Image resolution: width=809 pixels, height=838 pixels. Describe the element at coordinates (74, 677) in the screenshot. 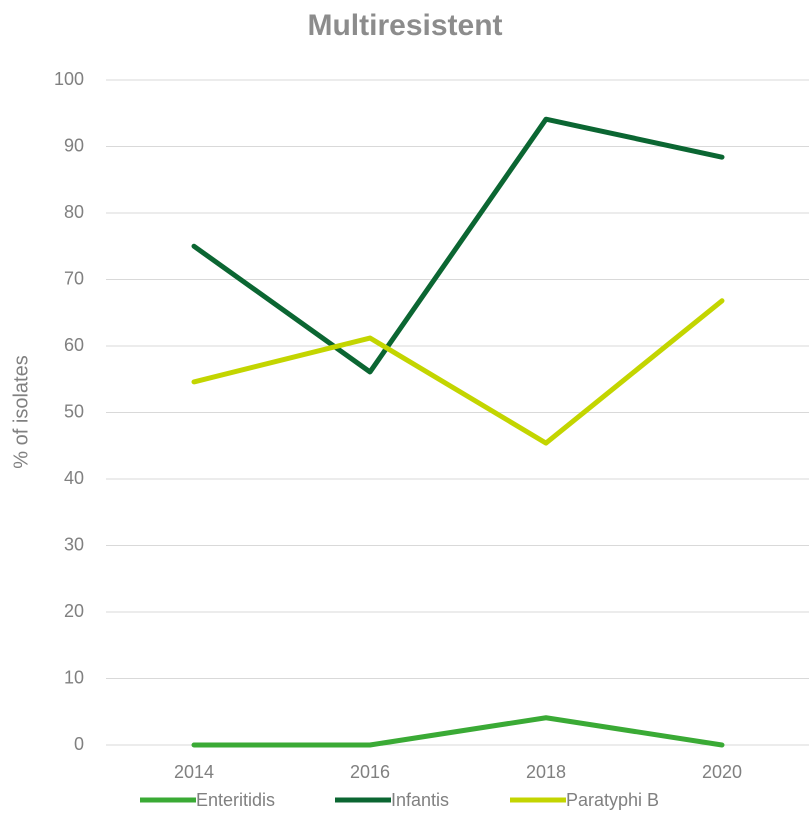

I see `y-tick-label: 10` at that location.